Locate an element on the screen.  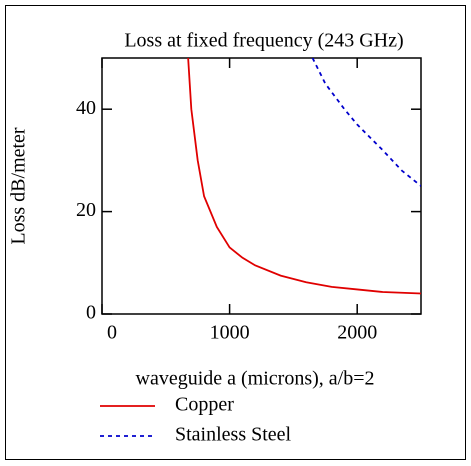
y-tick-label: 40 is located at coordinates (86, 108).